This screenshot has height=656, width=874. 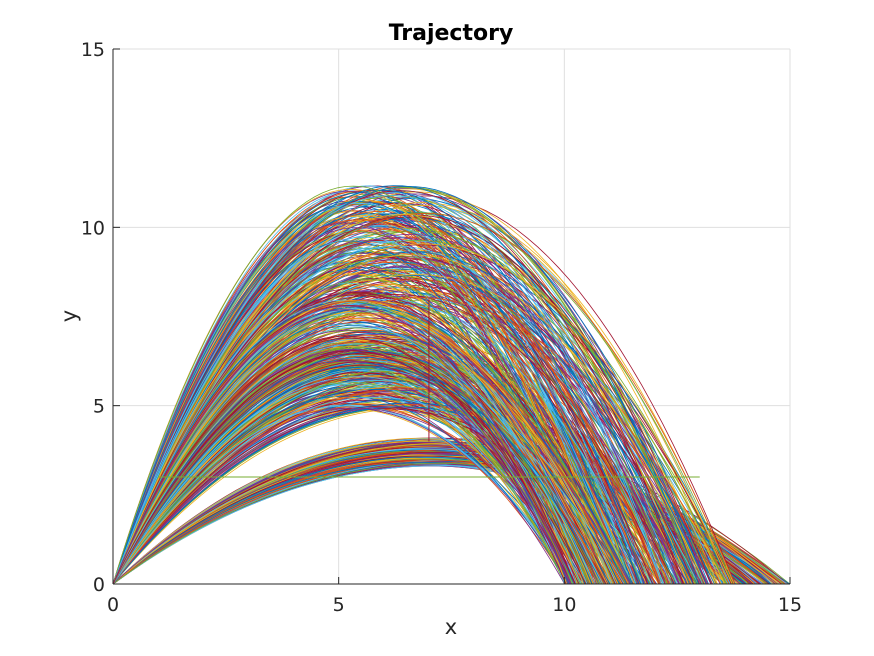 I want to click on x-tick-label: 5, so click(x=339, y=605).